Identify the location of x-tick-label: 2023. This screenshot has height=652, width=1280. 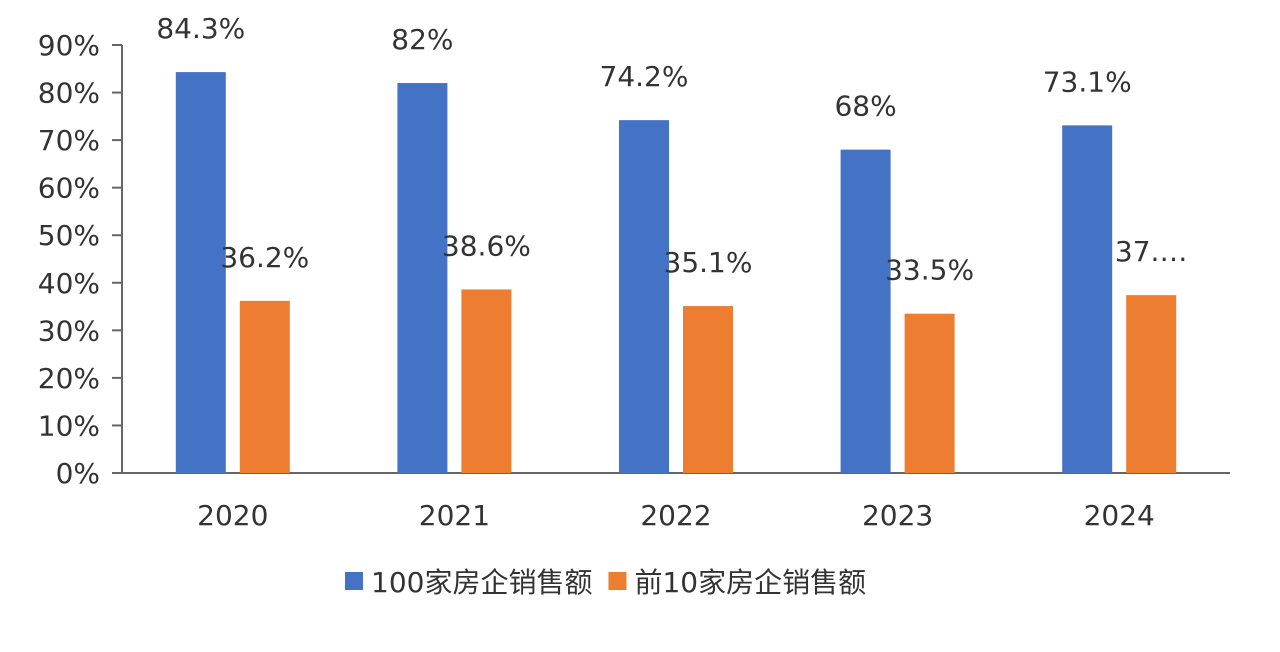
(897, 515).